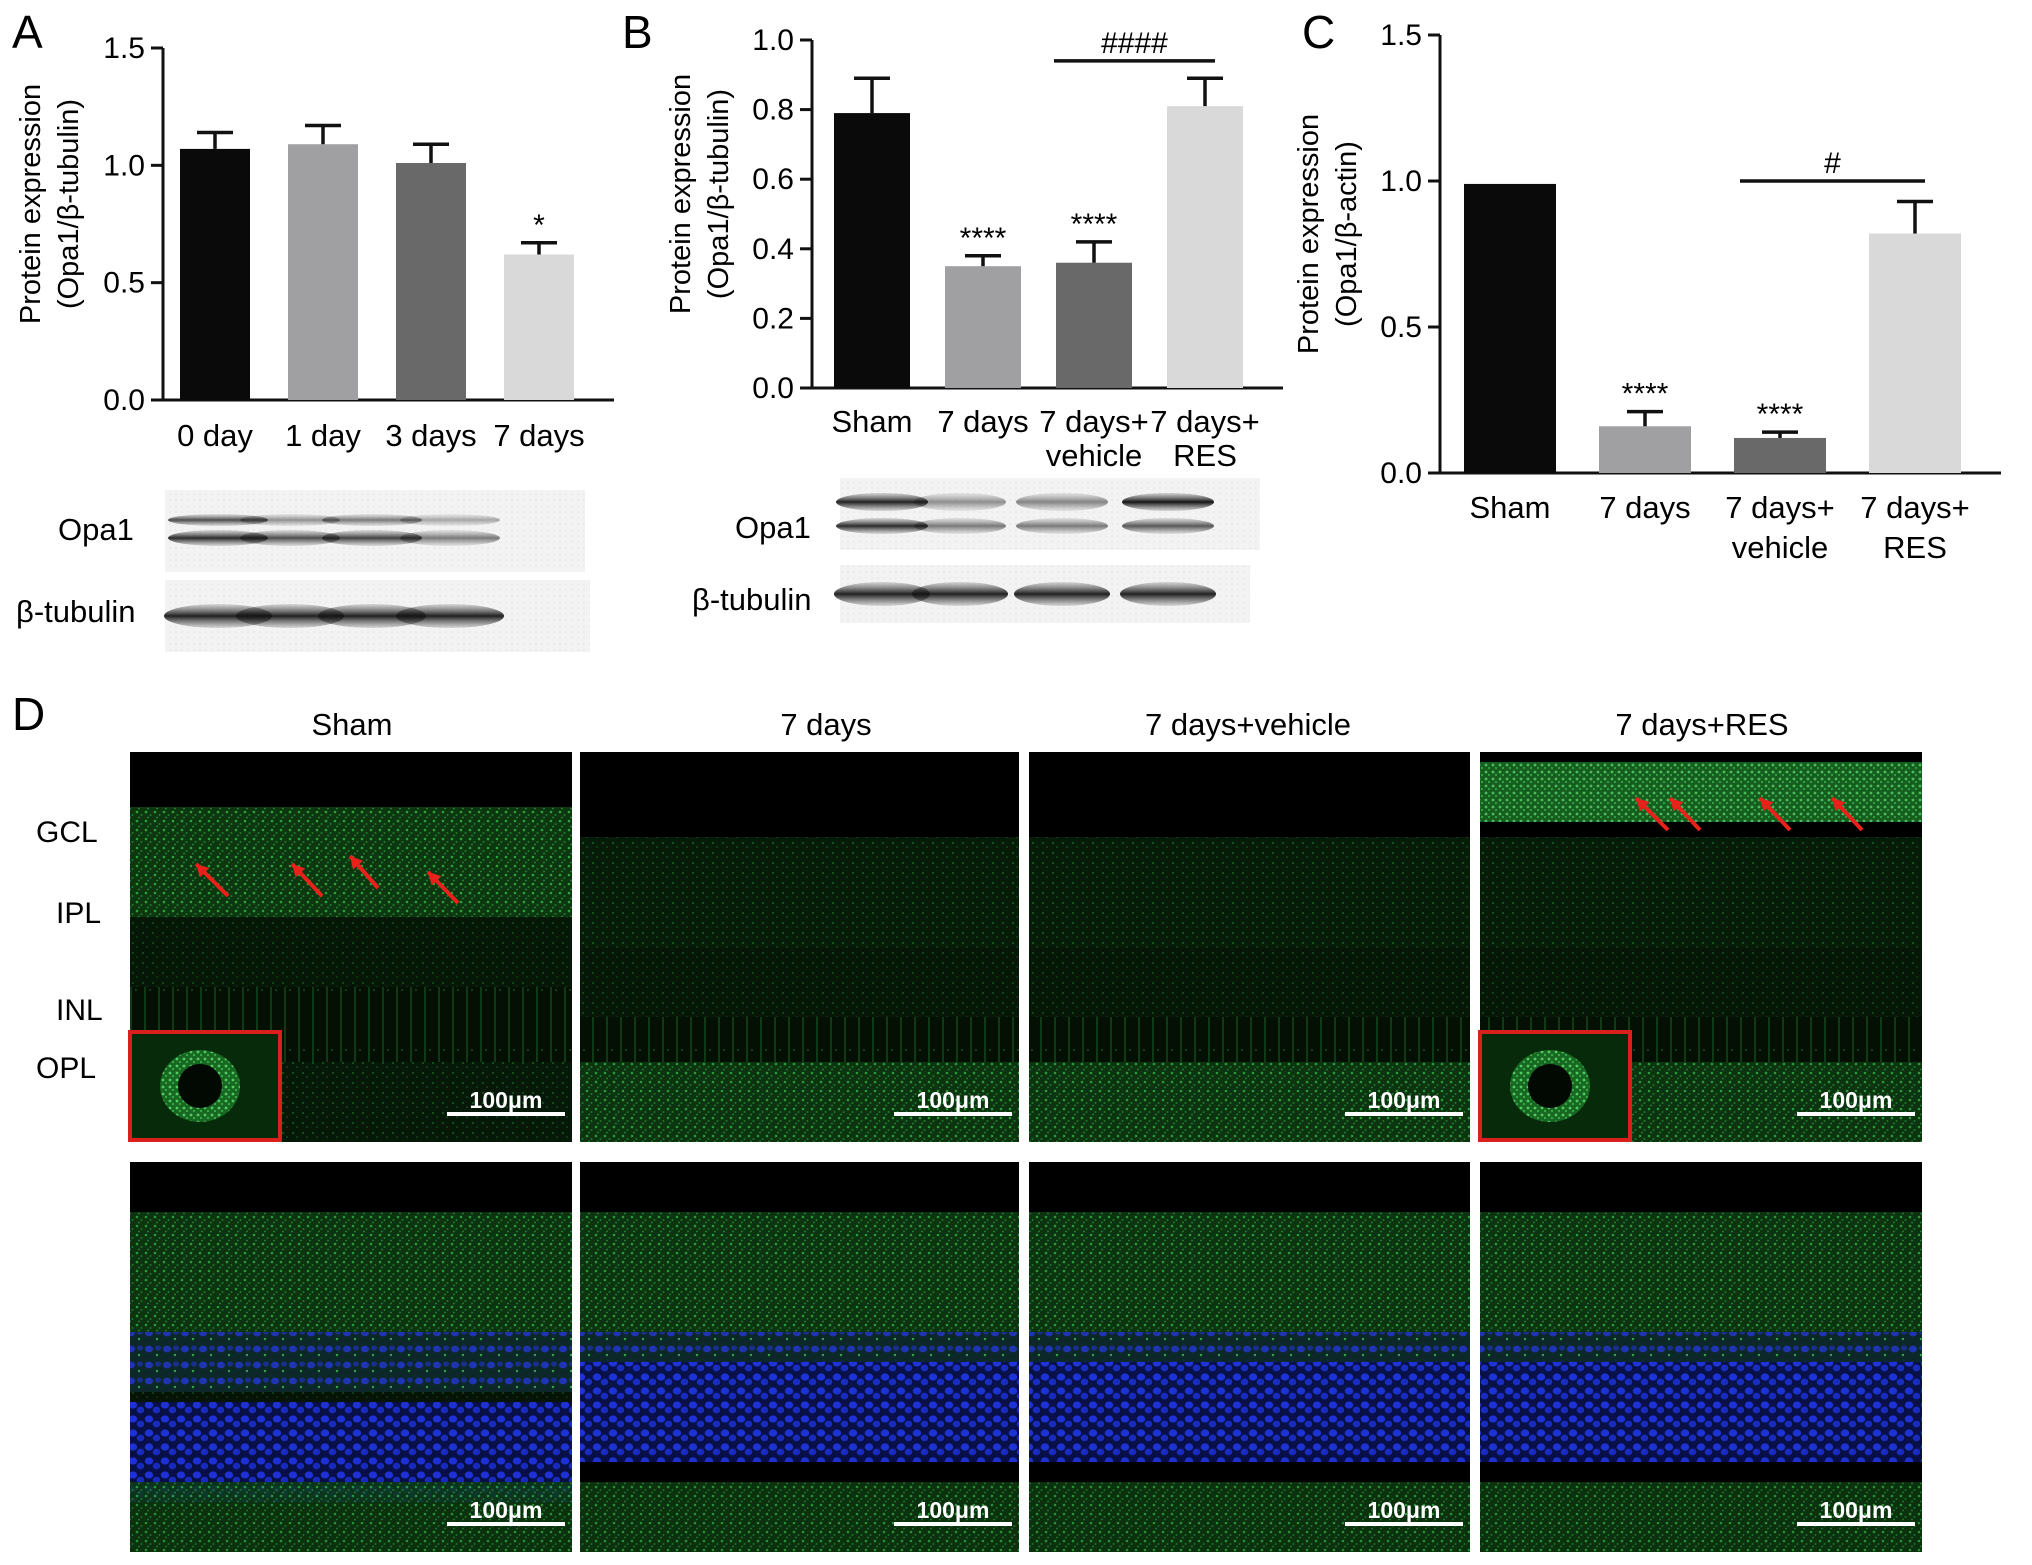 The width and height of the screenshot is (2032, 1565). I want to click on layer-label-ipl: IPL, so click(78, 913).